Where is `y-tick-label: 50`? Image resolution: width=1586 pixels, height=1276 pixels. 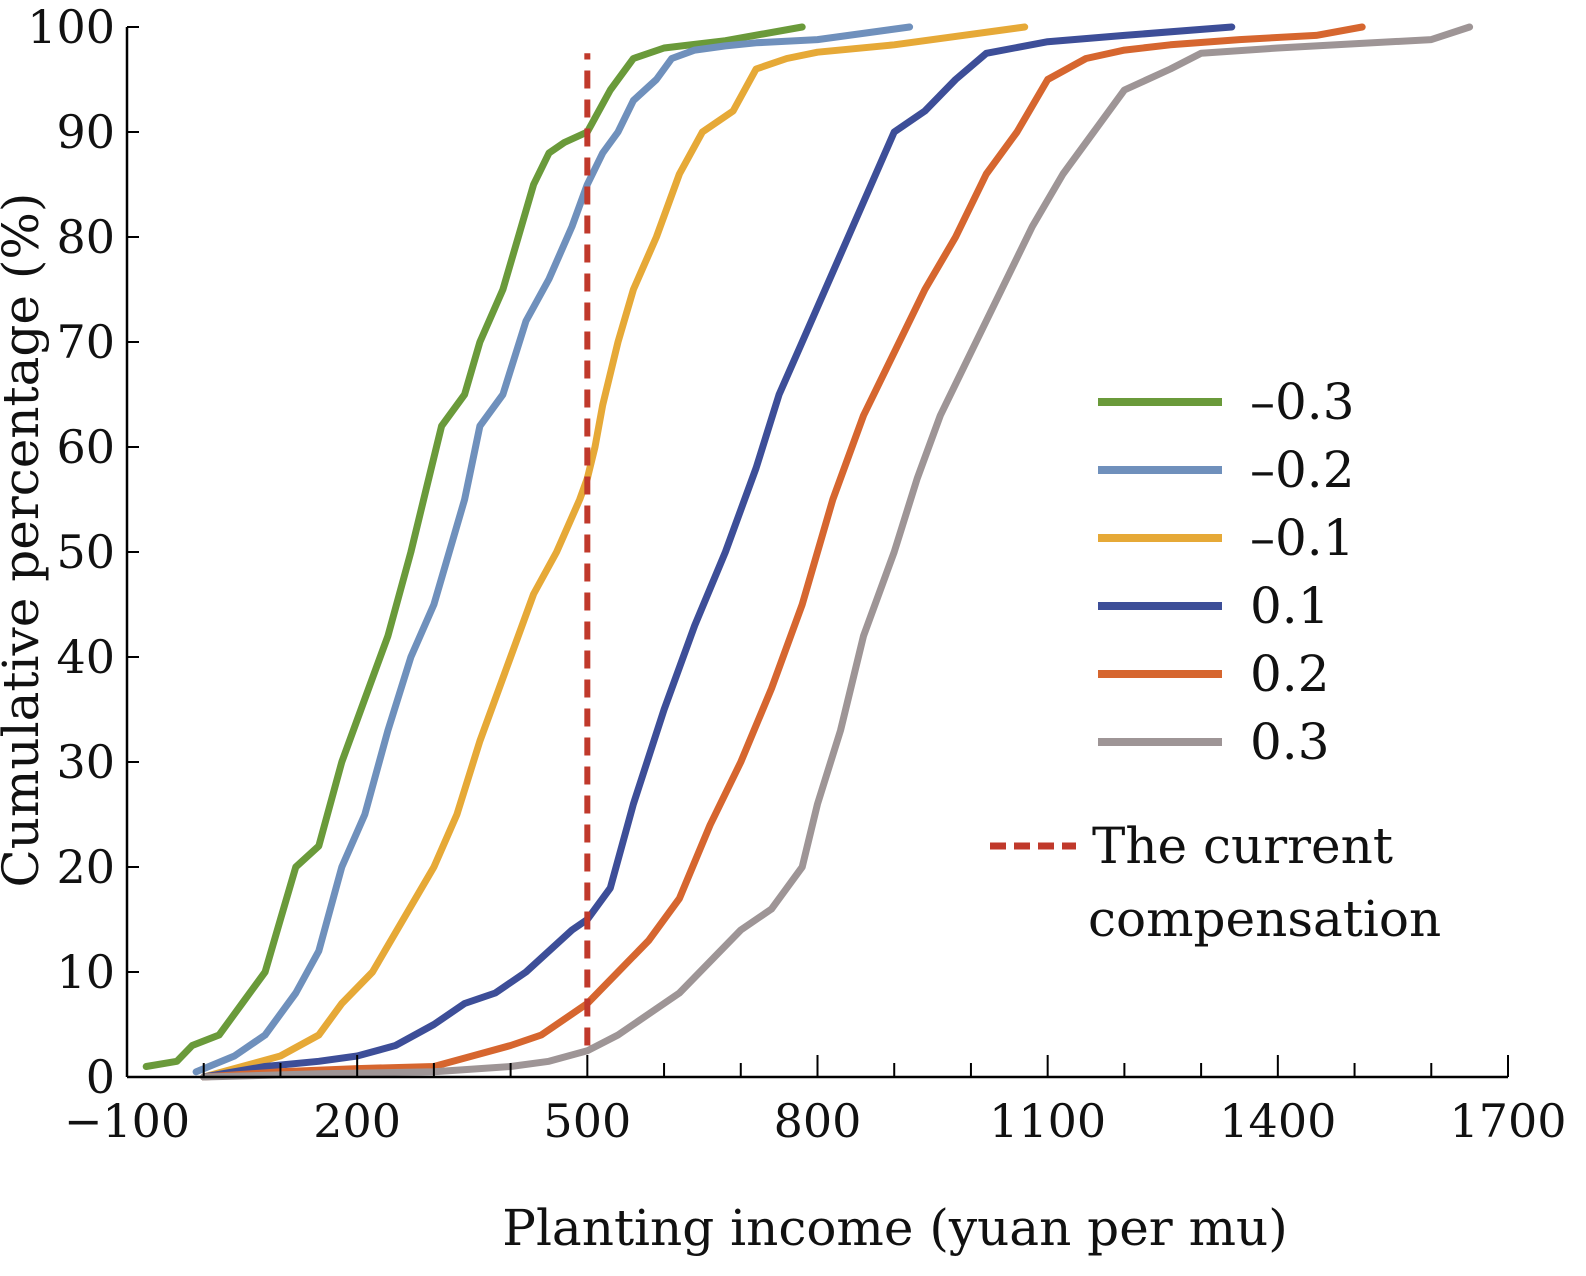
y-tick-label: 50 is located at coordinates (85, 552).